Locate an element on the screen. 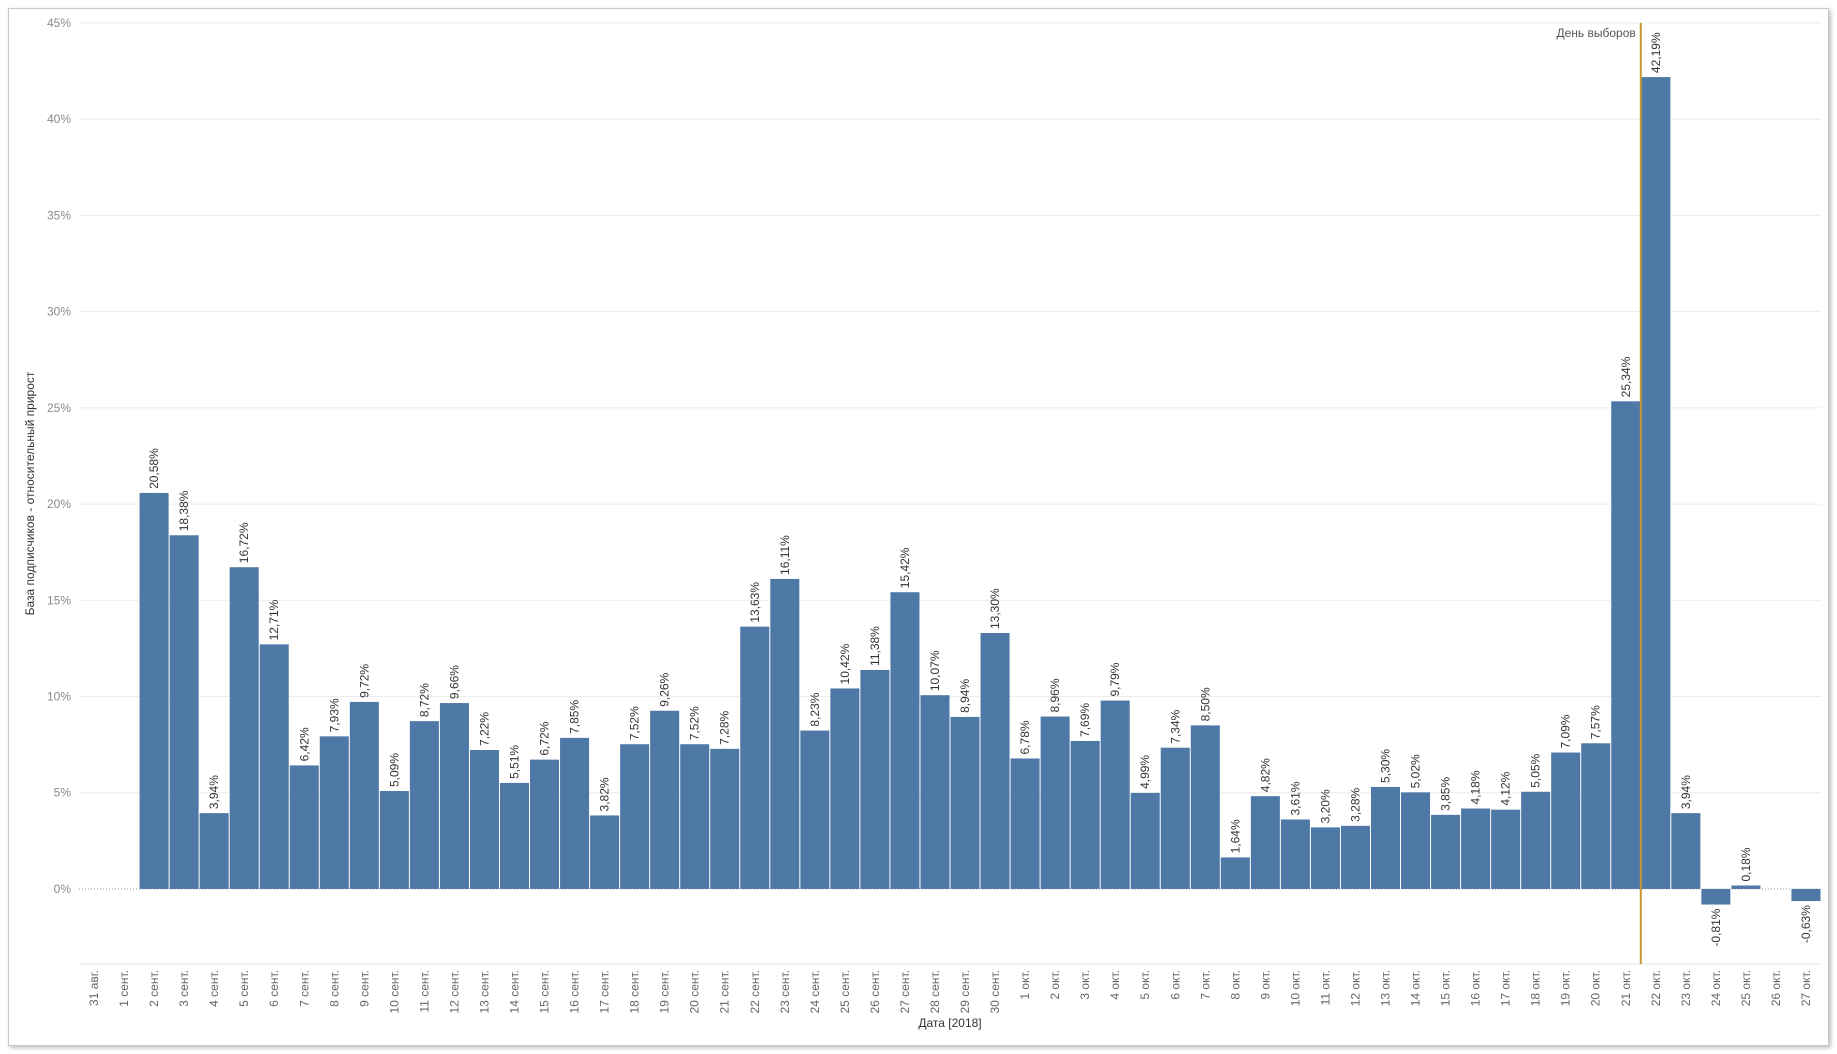  y-tick-label: 35% is located at coordinates (59, 215).